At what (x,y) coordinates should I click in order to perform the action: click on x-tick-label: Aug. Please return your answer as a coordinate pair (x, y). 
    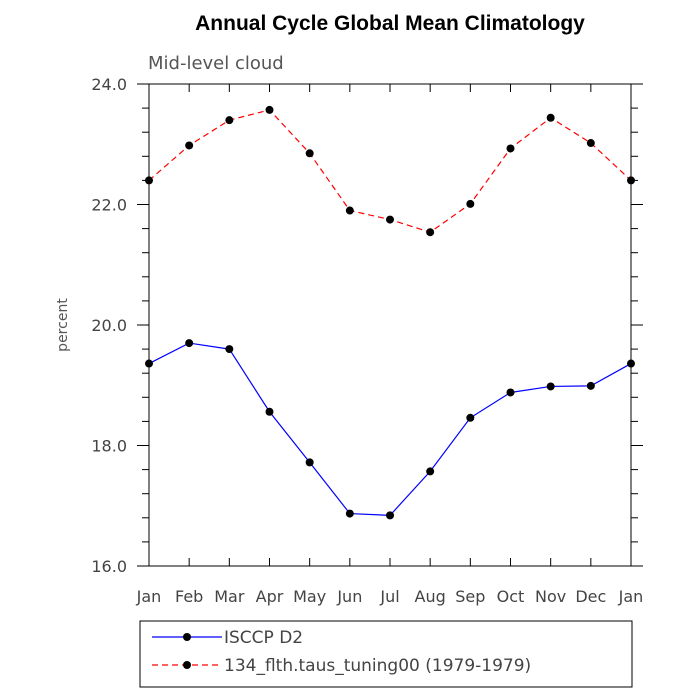
    Looking at the image, I should click on (430, 596).